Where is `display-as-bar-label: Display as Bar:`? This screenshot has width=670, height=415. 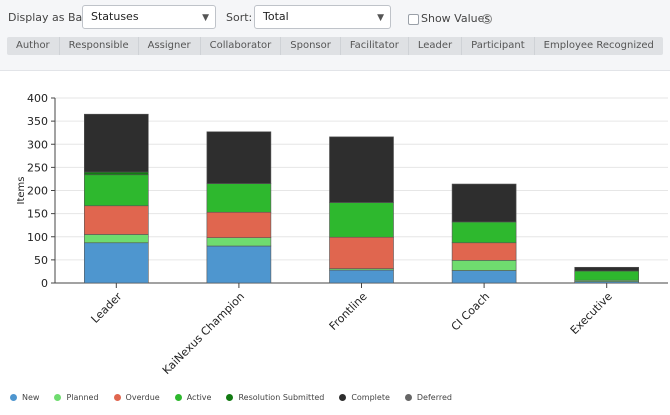
display-as-bar-label: Display as Bar: is located at coordinates (49, 17).